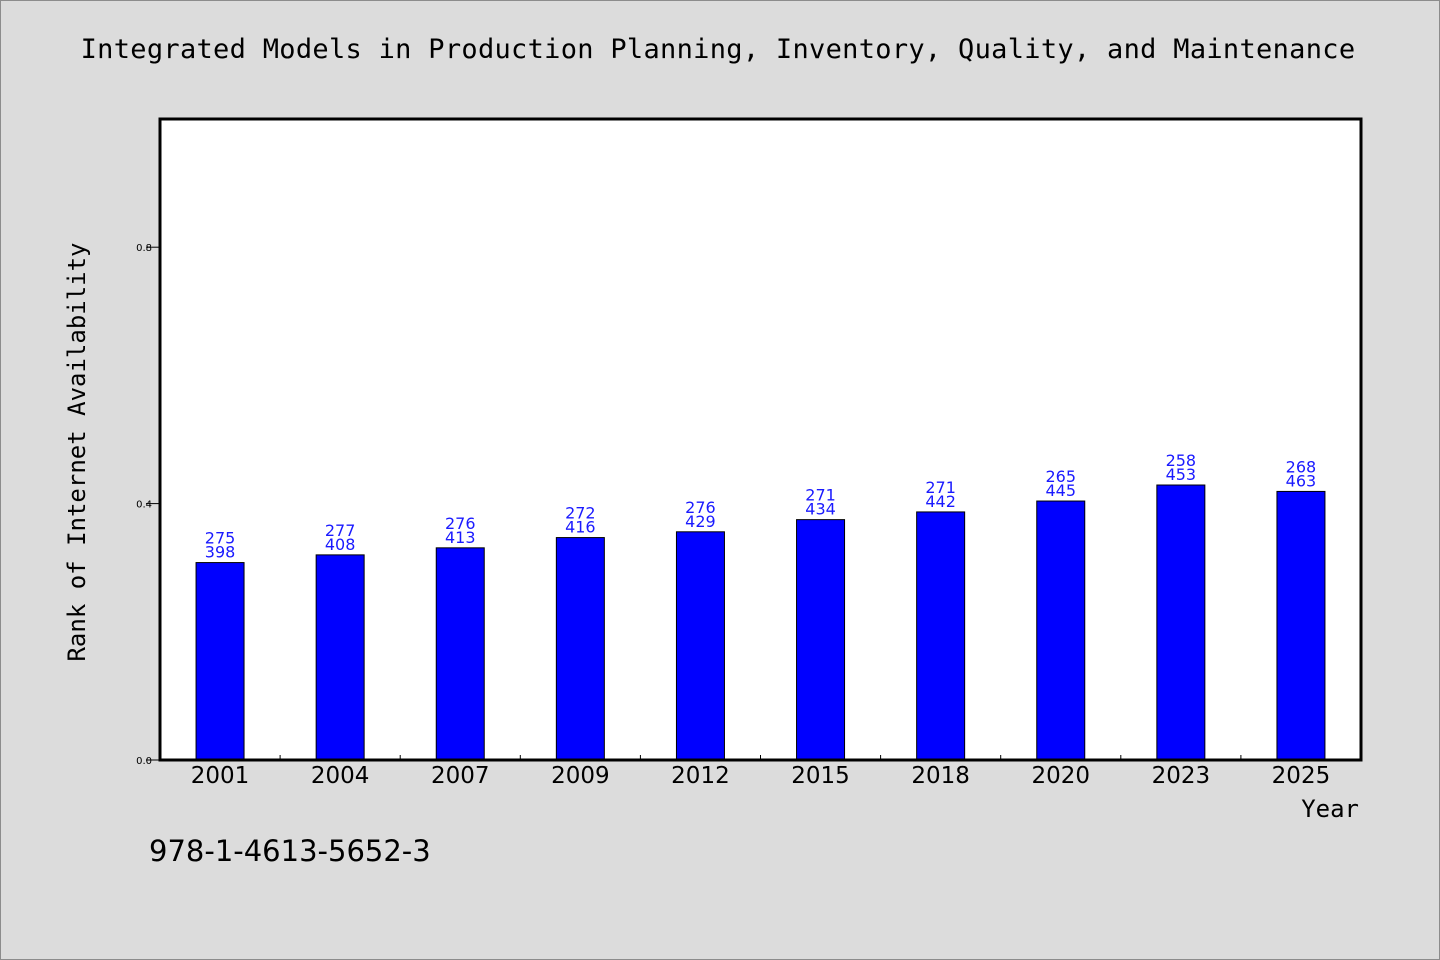 This screenshot has height=960, width=1440. What do you see at coordinates (940, 487) in the screenshot?
I see `data-label-top-2018: 271` at bounding box center [940, 487].